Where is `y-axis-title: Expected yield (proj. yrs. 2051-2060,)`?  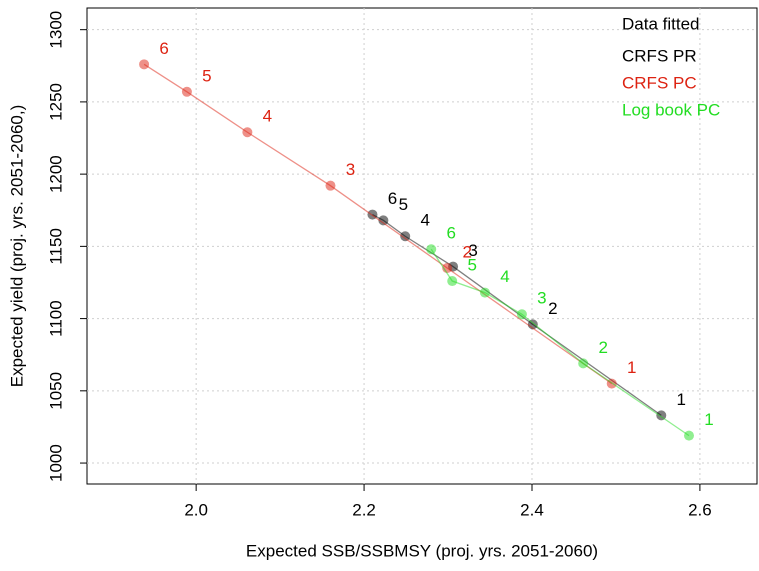
y-axis-title: Expected yield (proj. yrs. 2051-2060,) is located at coordinates (16, 246).